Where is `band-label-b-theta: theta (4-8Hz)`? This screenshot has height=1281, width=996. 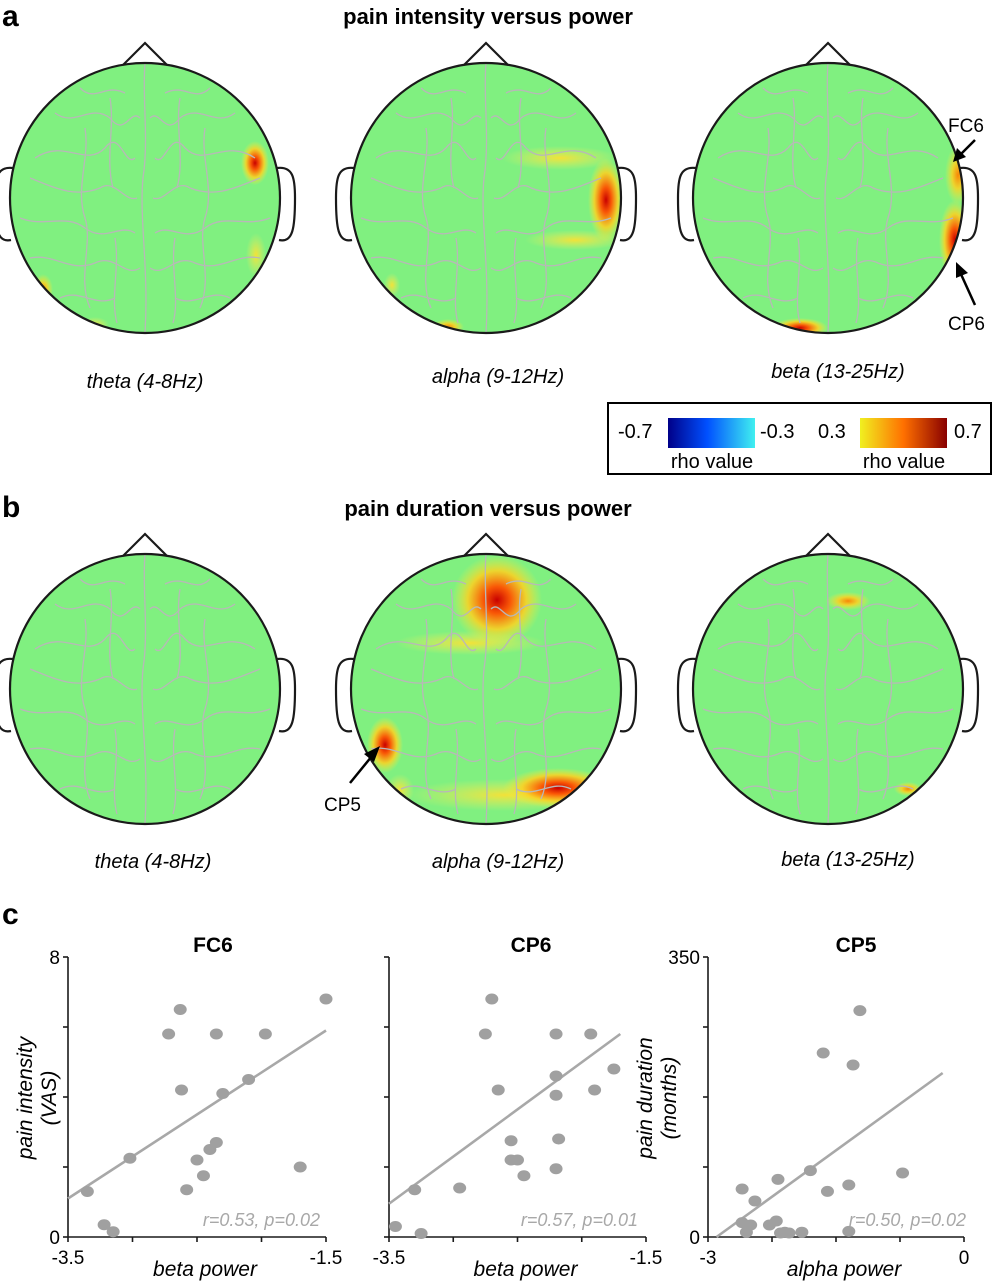
band-label-b-theta: theta (4-8Hz) is located at coordinates (153, 862).